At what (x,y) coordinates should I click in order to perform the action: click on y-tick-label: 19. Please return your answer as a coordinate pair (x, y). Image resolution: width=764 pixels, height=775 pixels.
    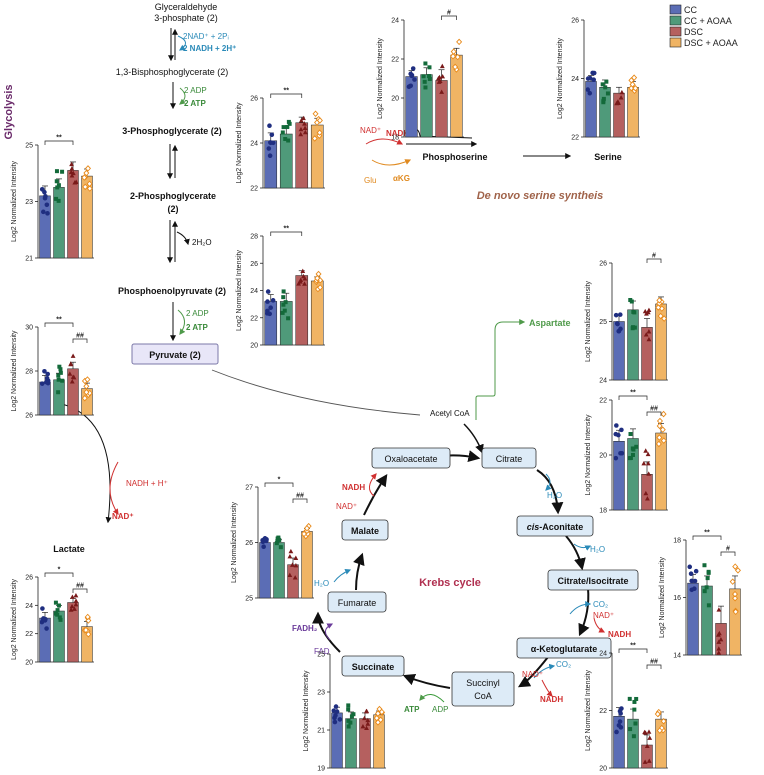
    Looking at the image, I should click on (321, 769).